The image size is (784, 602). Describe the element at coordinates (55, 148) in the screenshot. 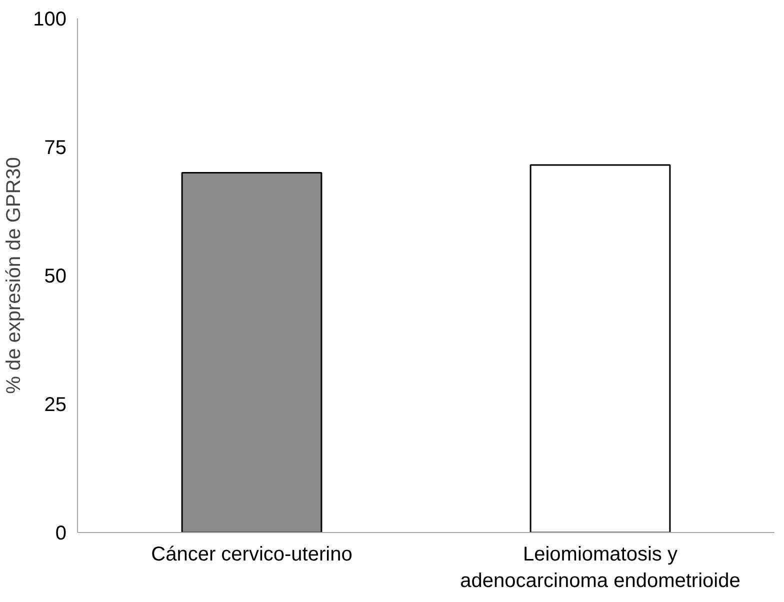

I see `y-tick-label: 75` at that location.